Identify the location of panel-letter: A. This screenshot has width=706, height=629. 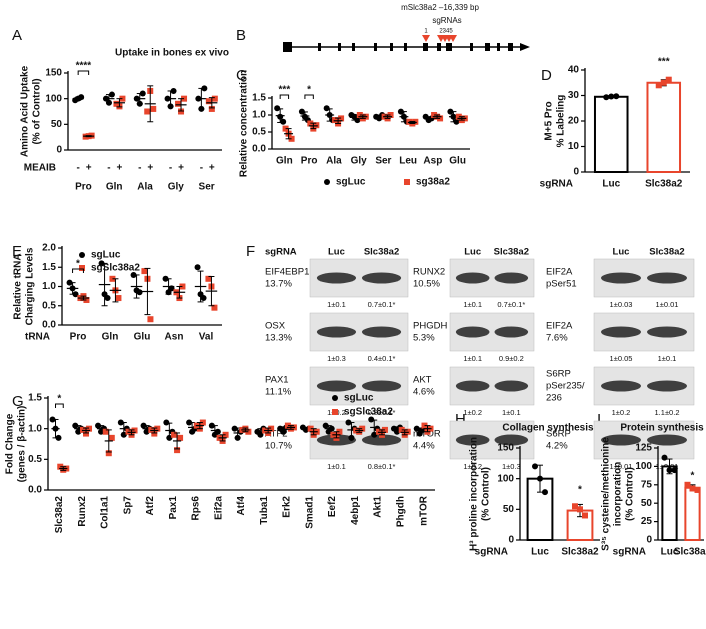
(17, 35).